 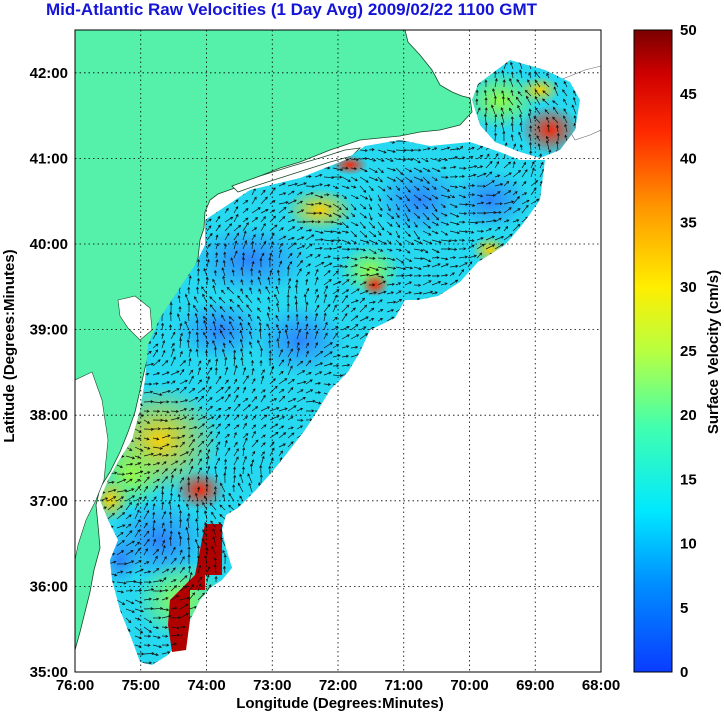 What do you see at coordinates (688, 158) in the screenshot?
I see `colorbar-tick-label: 40` at bounding box center [688, 158].